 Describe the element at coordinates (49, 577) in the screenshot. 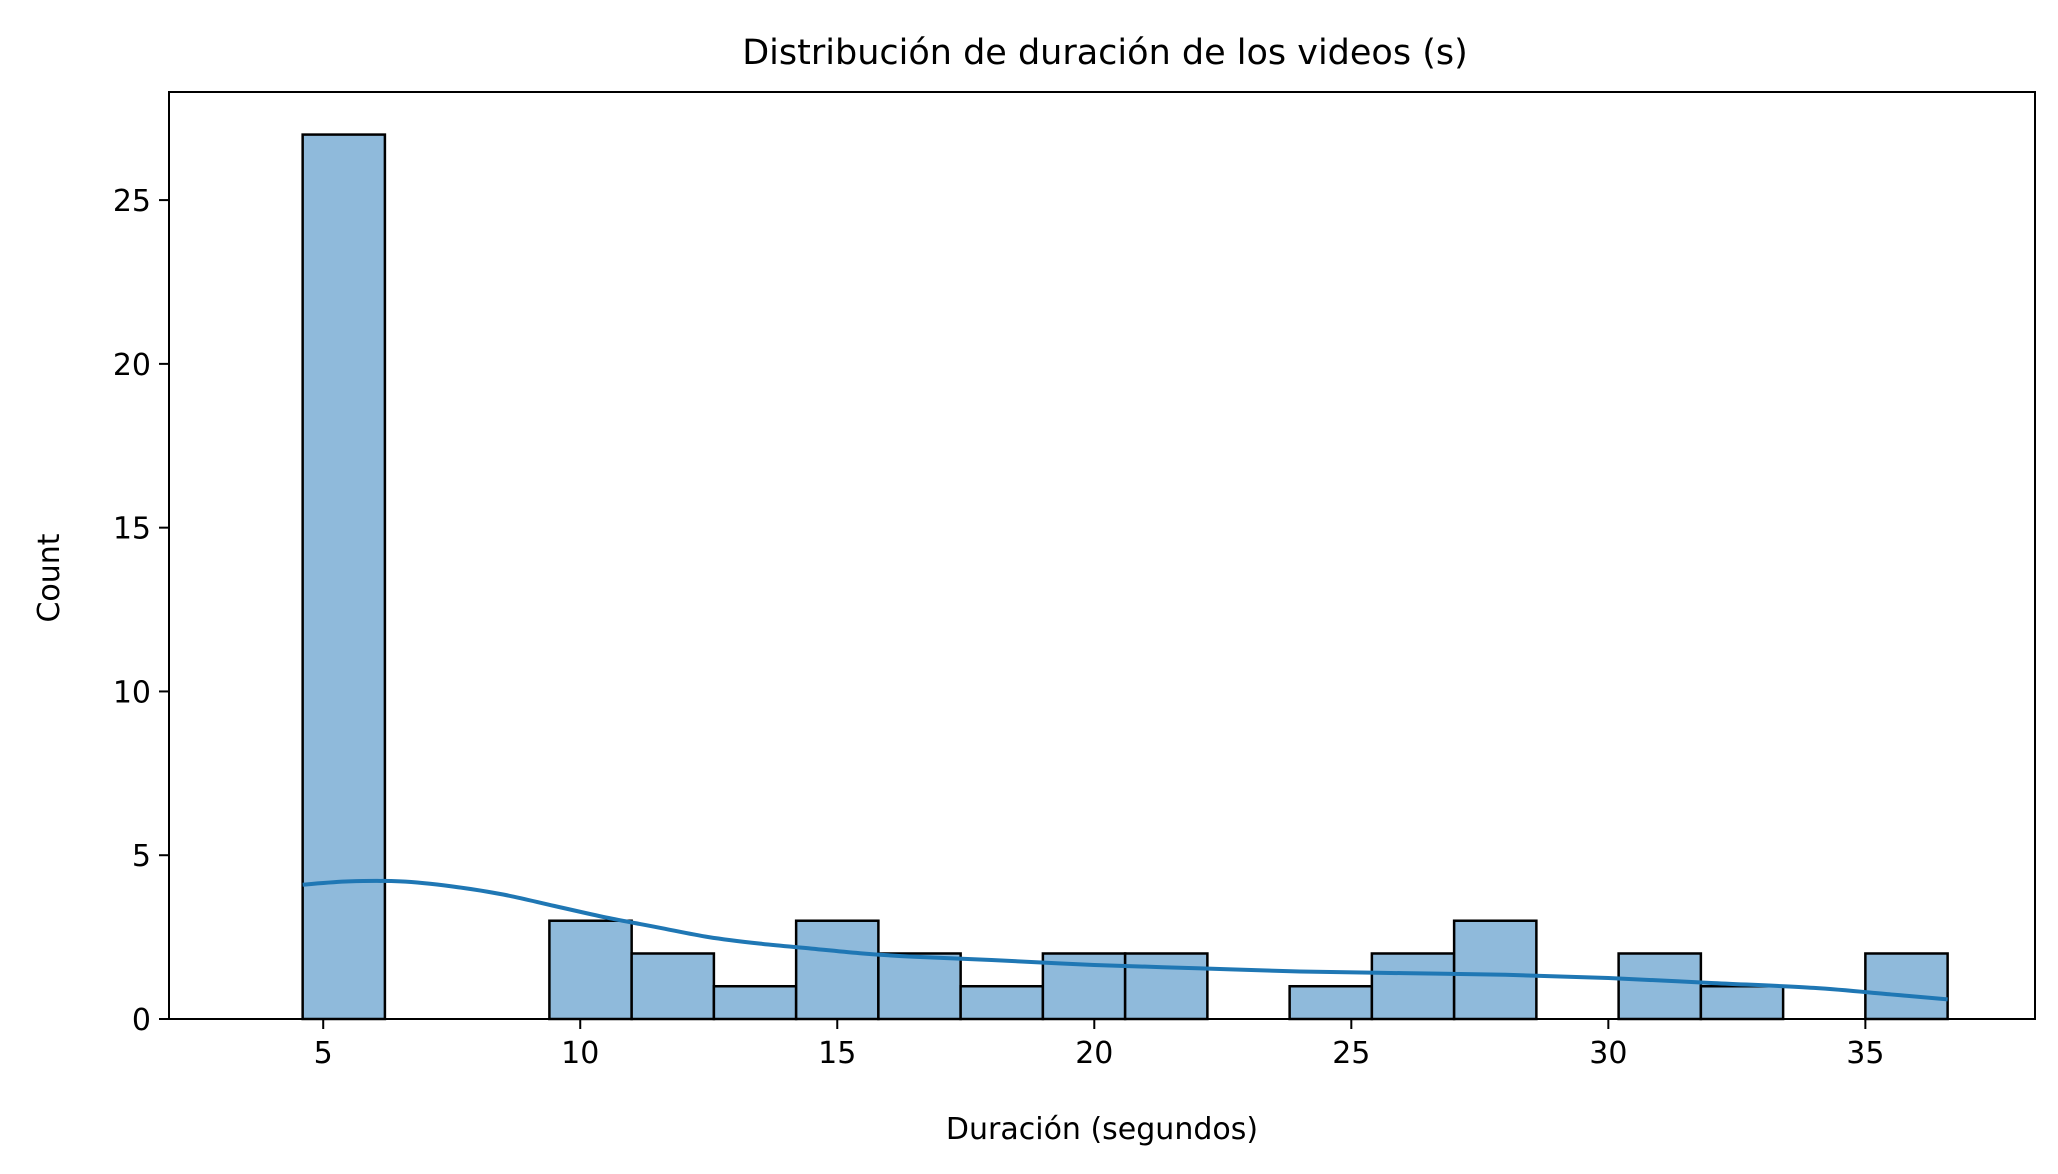

I see `y-axis-label: Count` at that location.